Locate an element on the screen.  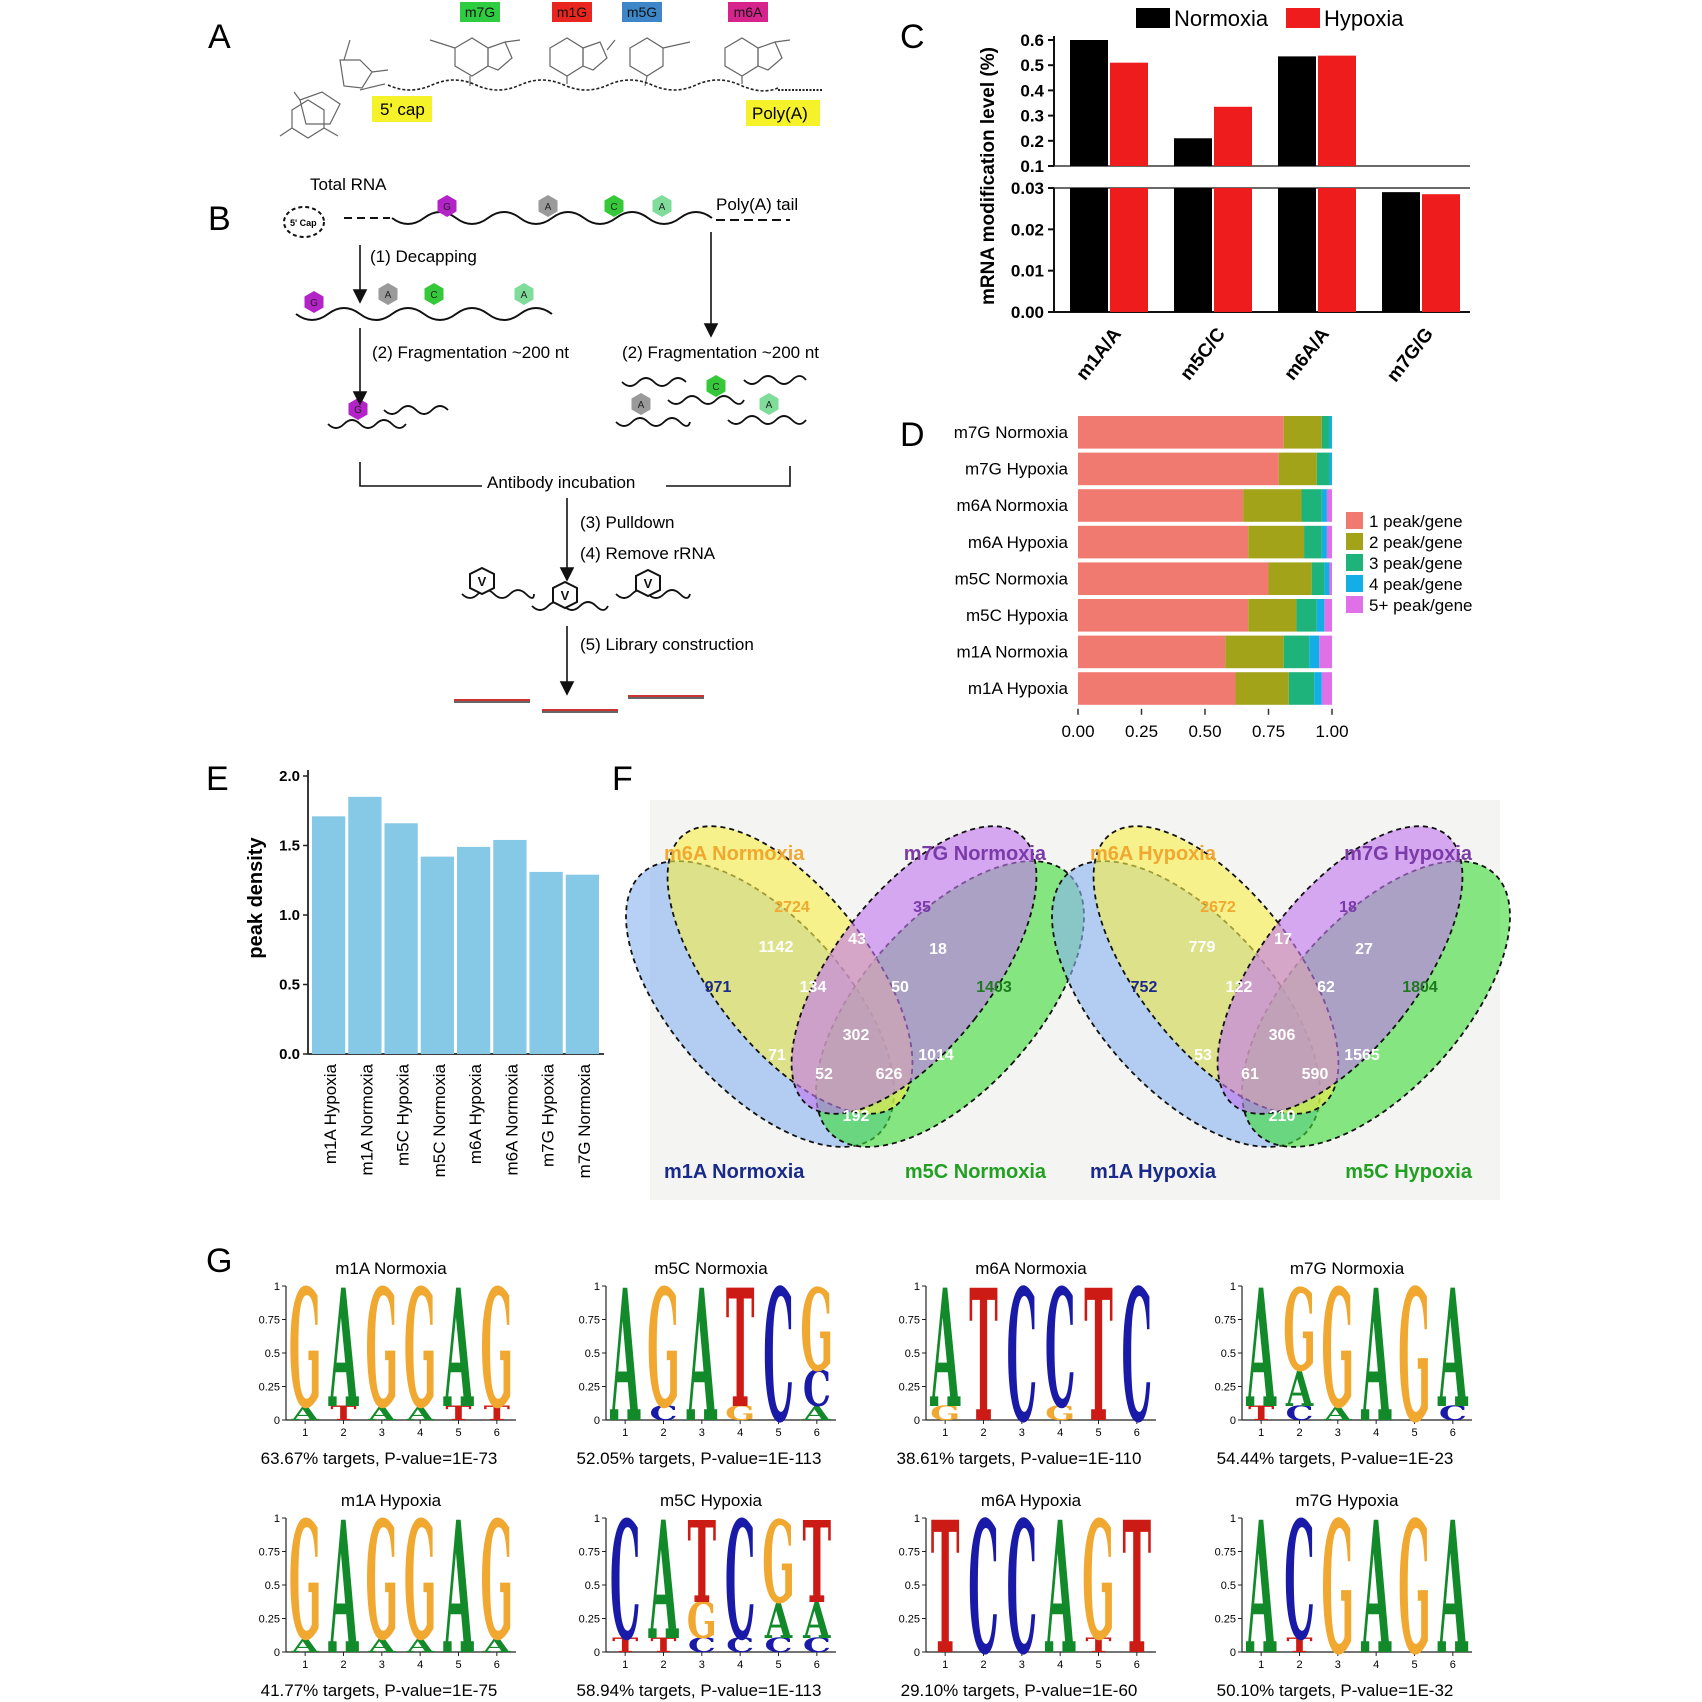
pulldown-fragments is located at coordinates (576, 600).